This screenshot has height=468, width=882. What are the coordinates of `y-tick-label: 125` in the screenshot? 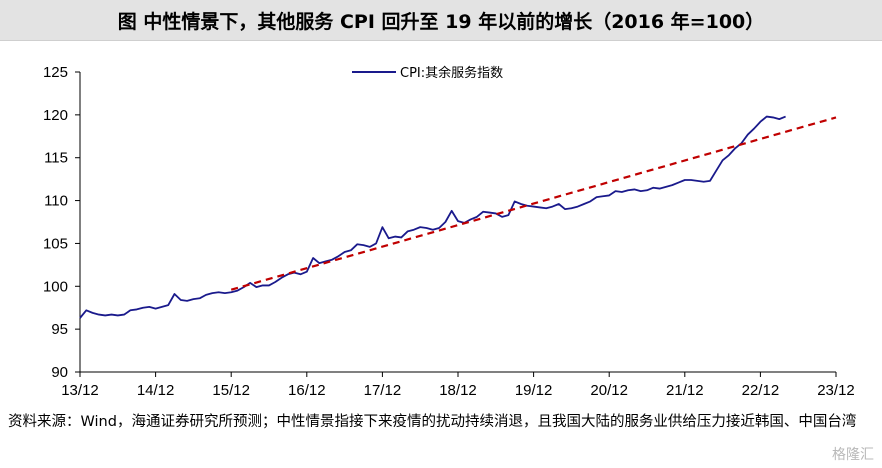 It's located at (55, 72).